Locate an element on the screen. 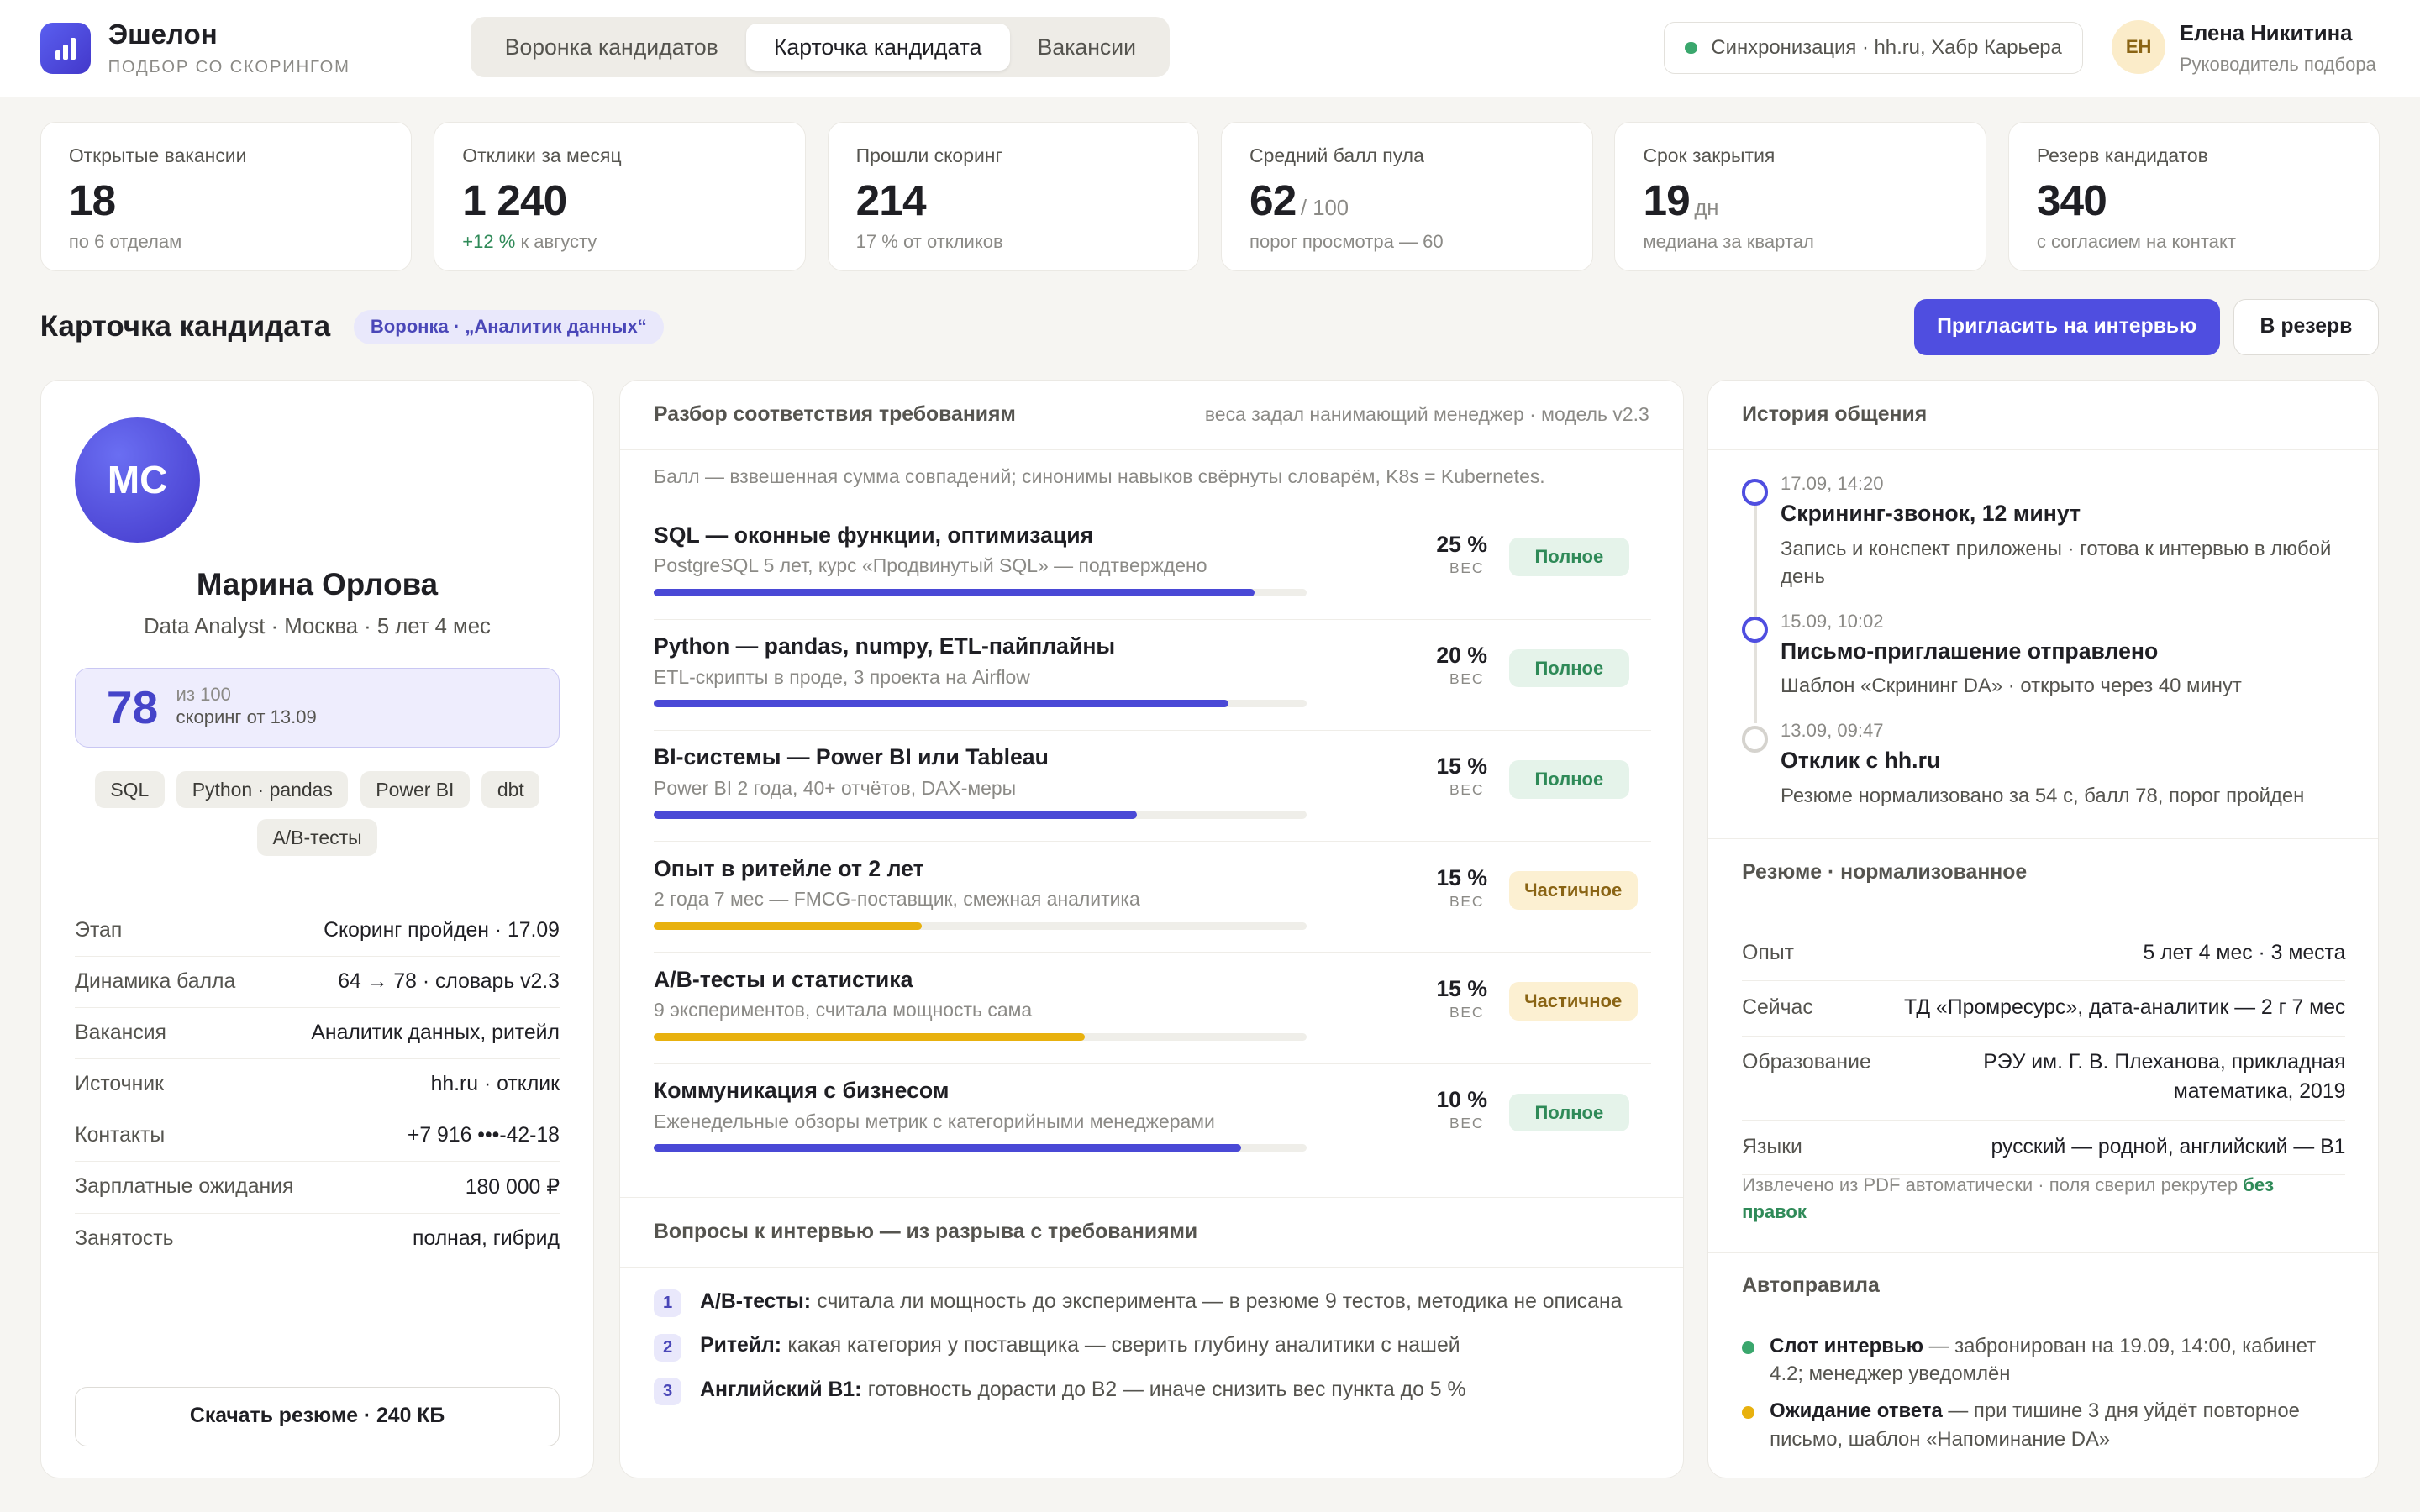 The image size is (2420, 1512). app-subtitle: ПОДБОР СО СКОРИНГОМ is located at coordinates (229, 66).